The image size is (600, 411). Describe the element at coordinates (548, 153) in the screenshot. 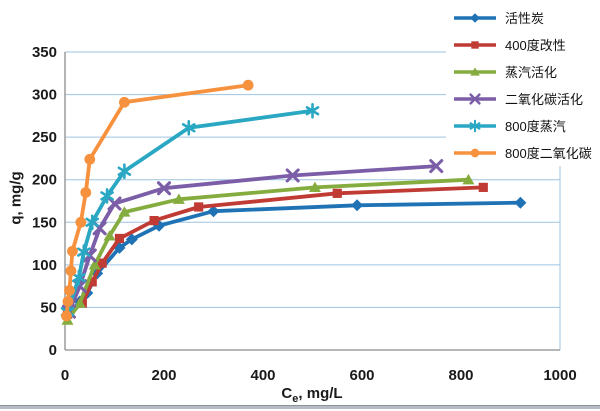

I see `legend-item-label: 800度二氧化碳` at that location.